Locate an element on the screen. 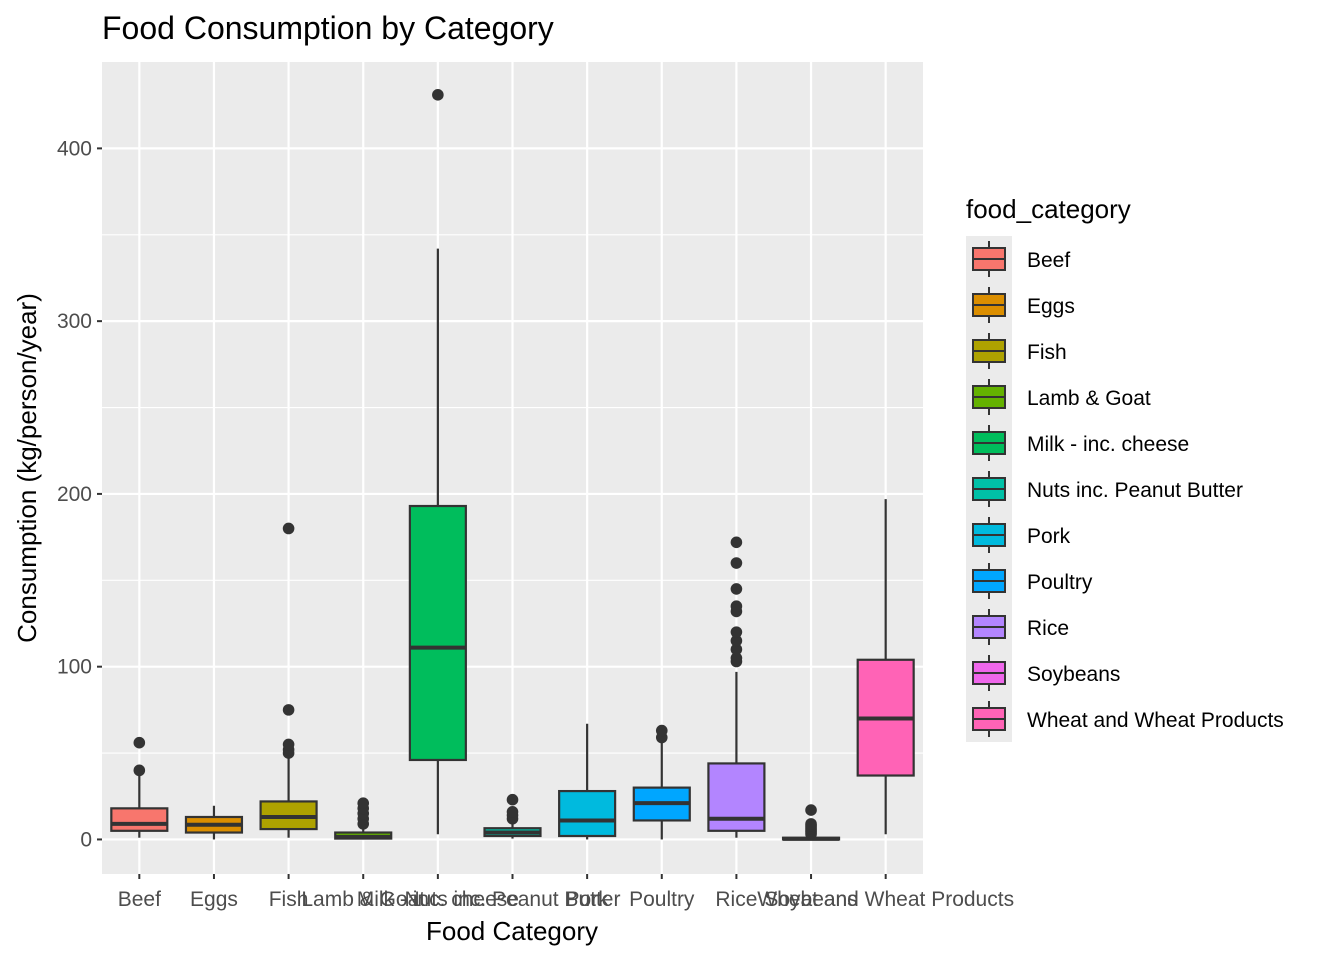 The image size is (1344, 960). legend-item: Poultry is located at coordinates (1032, 581).